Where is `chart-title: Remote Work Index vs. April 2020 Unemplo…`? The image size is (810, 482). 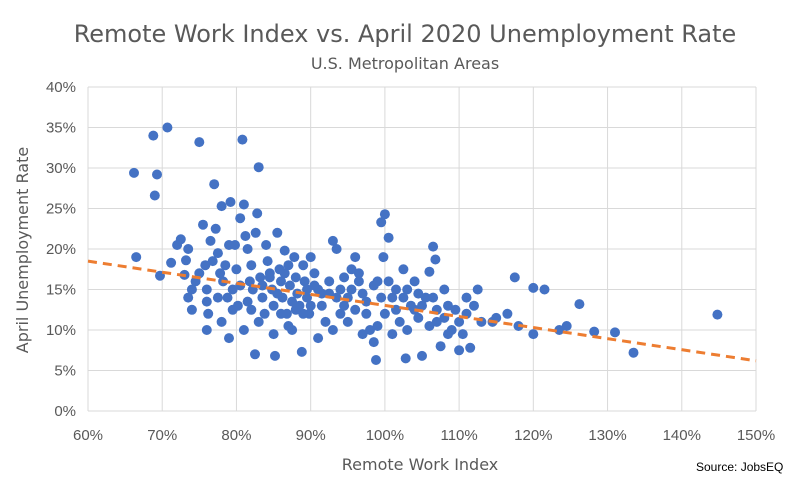
chart-title: Remote Work Index vs. April 2020 Unemplo… is located at coordinates (405, 34).